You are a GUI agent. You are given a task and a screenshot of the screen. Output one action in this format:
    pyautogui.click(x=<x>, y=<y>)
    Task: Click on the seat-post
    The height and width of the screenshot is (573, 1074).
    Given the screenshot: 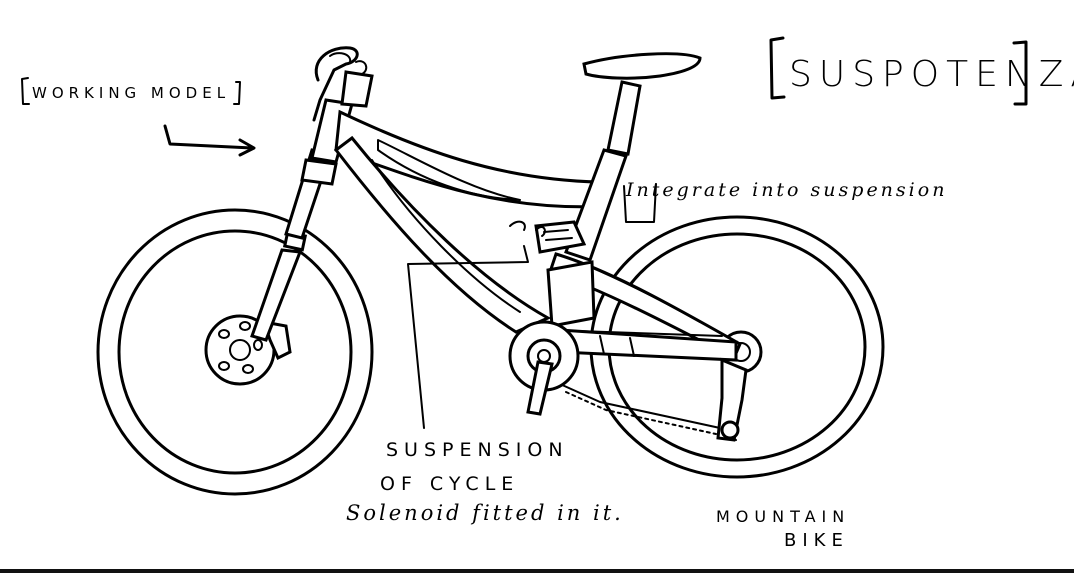 What is the action you would take?
    pyautogui.click(x=624, y=118)
    